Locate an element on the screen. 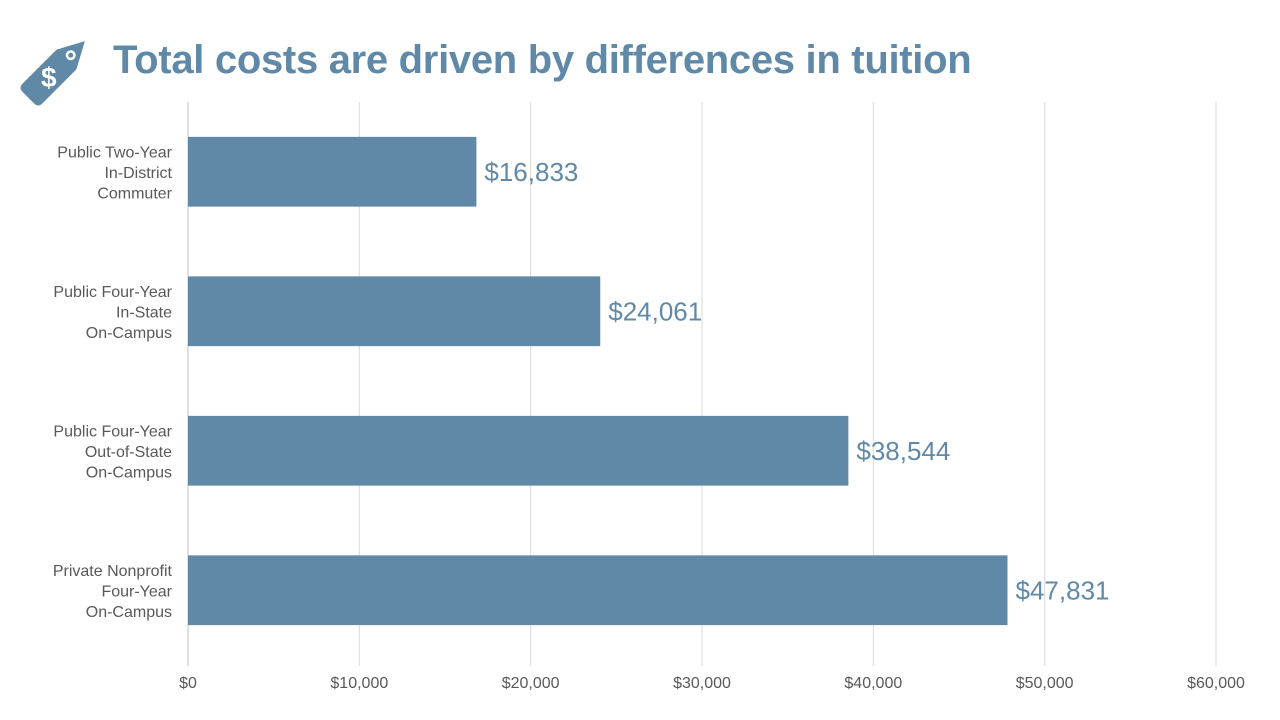  value-label: $16,833 is located at coordinates (531, 172).